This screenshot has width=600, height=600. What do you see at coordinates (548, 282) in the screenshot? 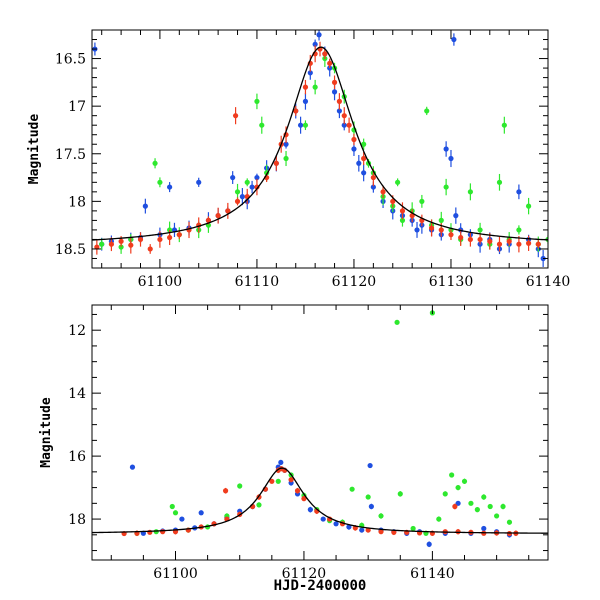
I see `top-x-tick-label: 61140` at bounding box center [548, 282].